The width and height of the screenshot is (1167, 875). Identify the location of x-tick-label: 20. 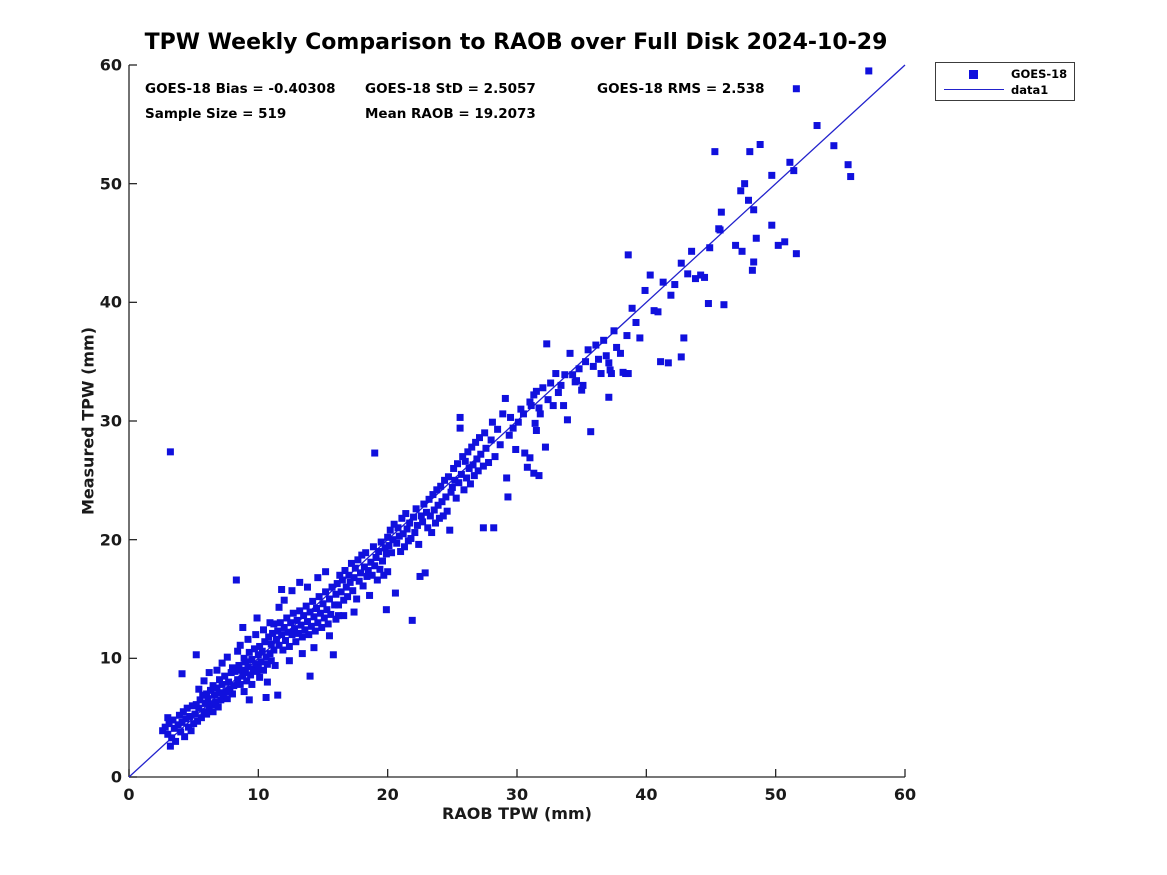
(387, 794).